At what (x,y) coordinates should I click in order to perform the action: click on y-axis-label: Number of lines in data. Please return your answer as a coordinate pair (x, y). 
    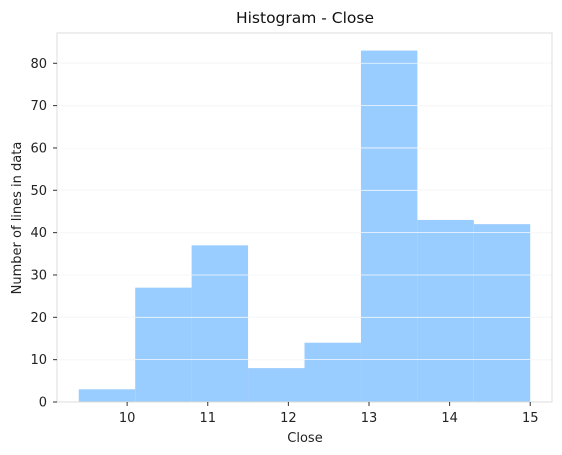
    Looking at the image, I should click on (17, 218).